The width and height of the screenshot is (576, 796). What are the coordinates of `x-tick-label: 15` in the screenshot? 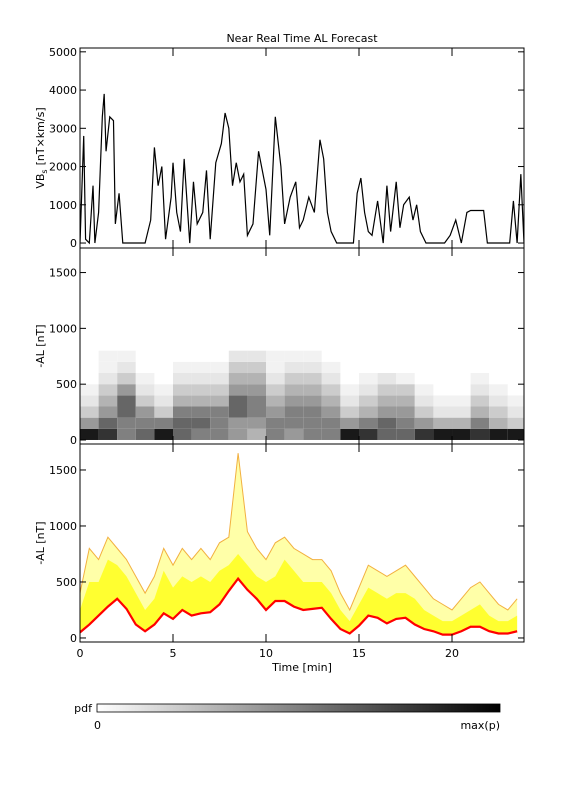 It's located at (359, 653).